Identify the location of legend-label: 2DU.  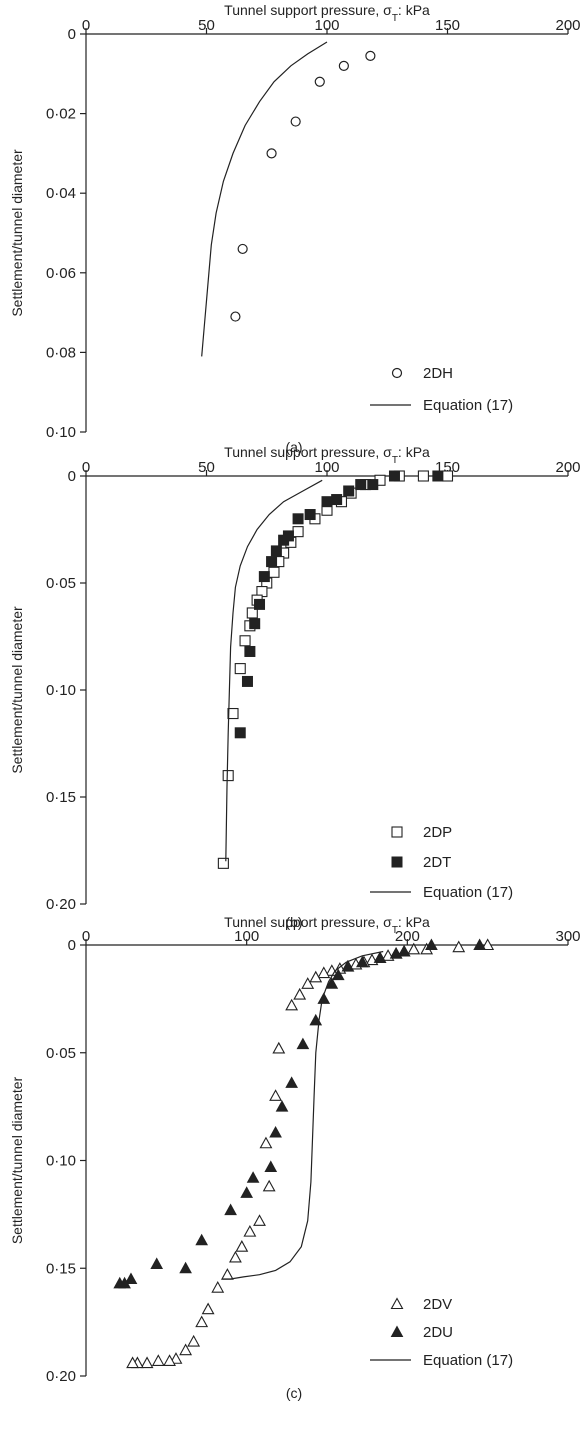
(438, 1332).